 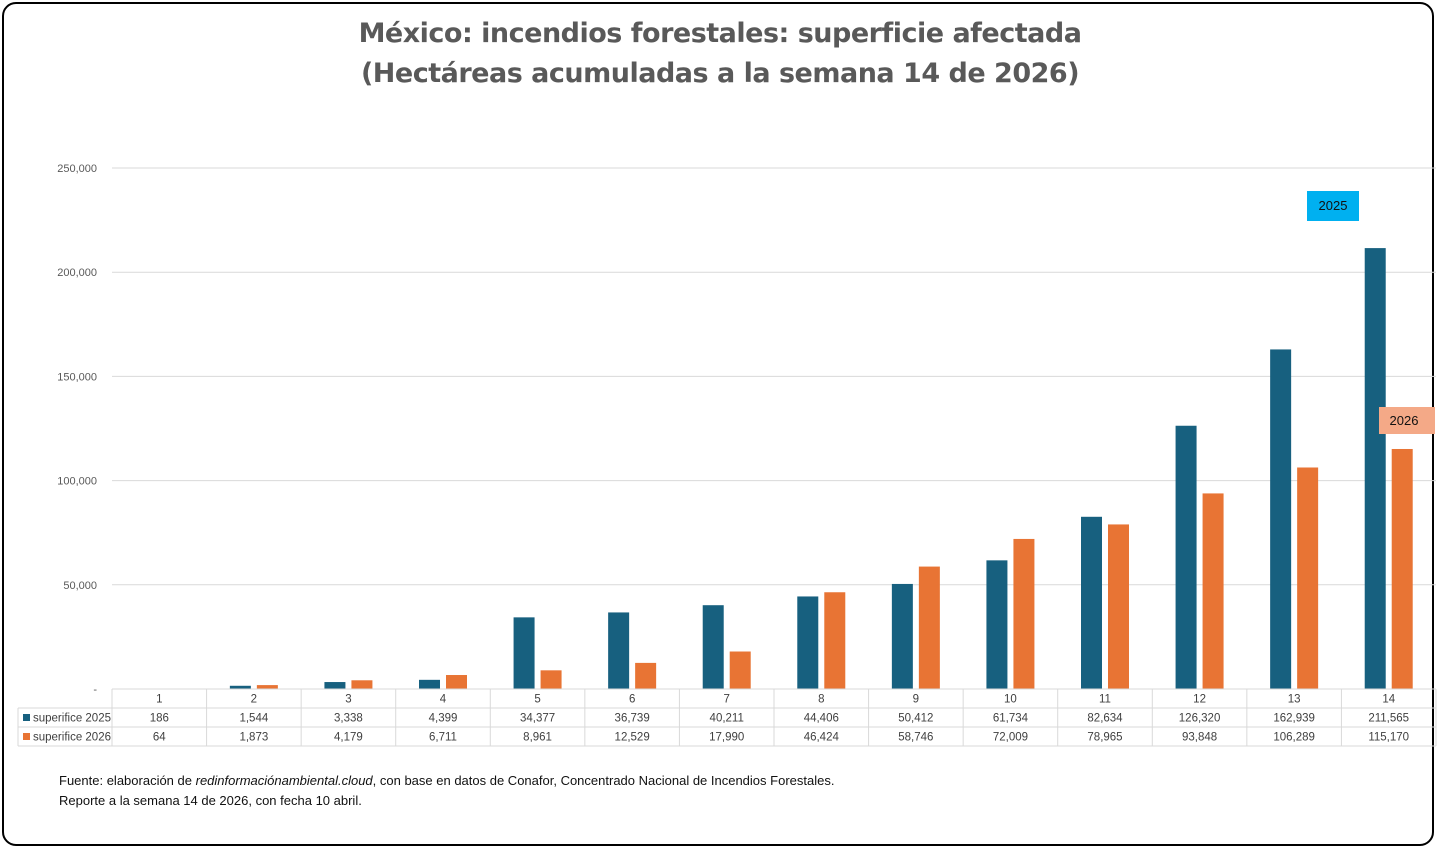 I want to click on table-cell: 4,399, so click(x=443, y=719).